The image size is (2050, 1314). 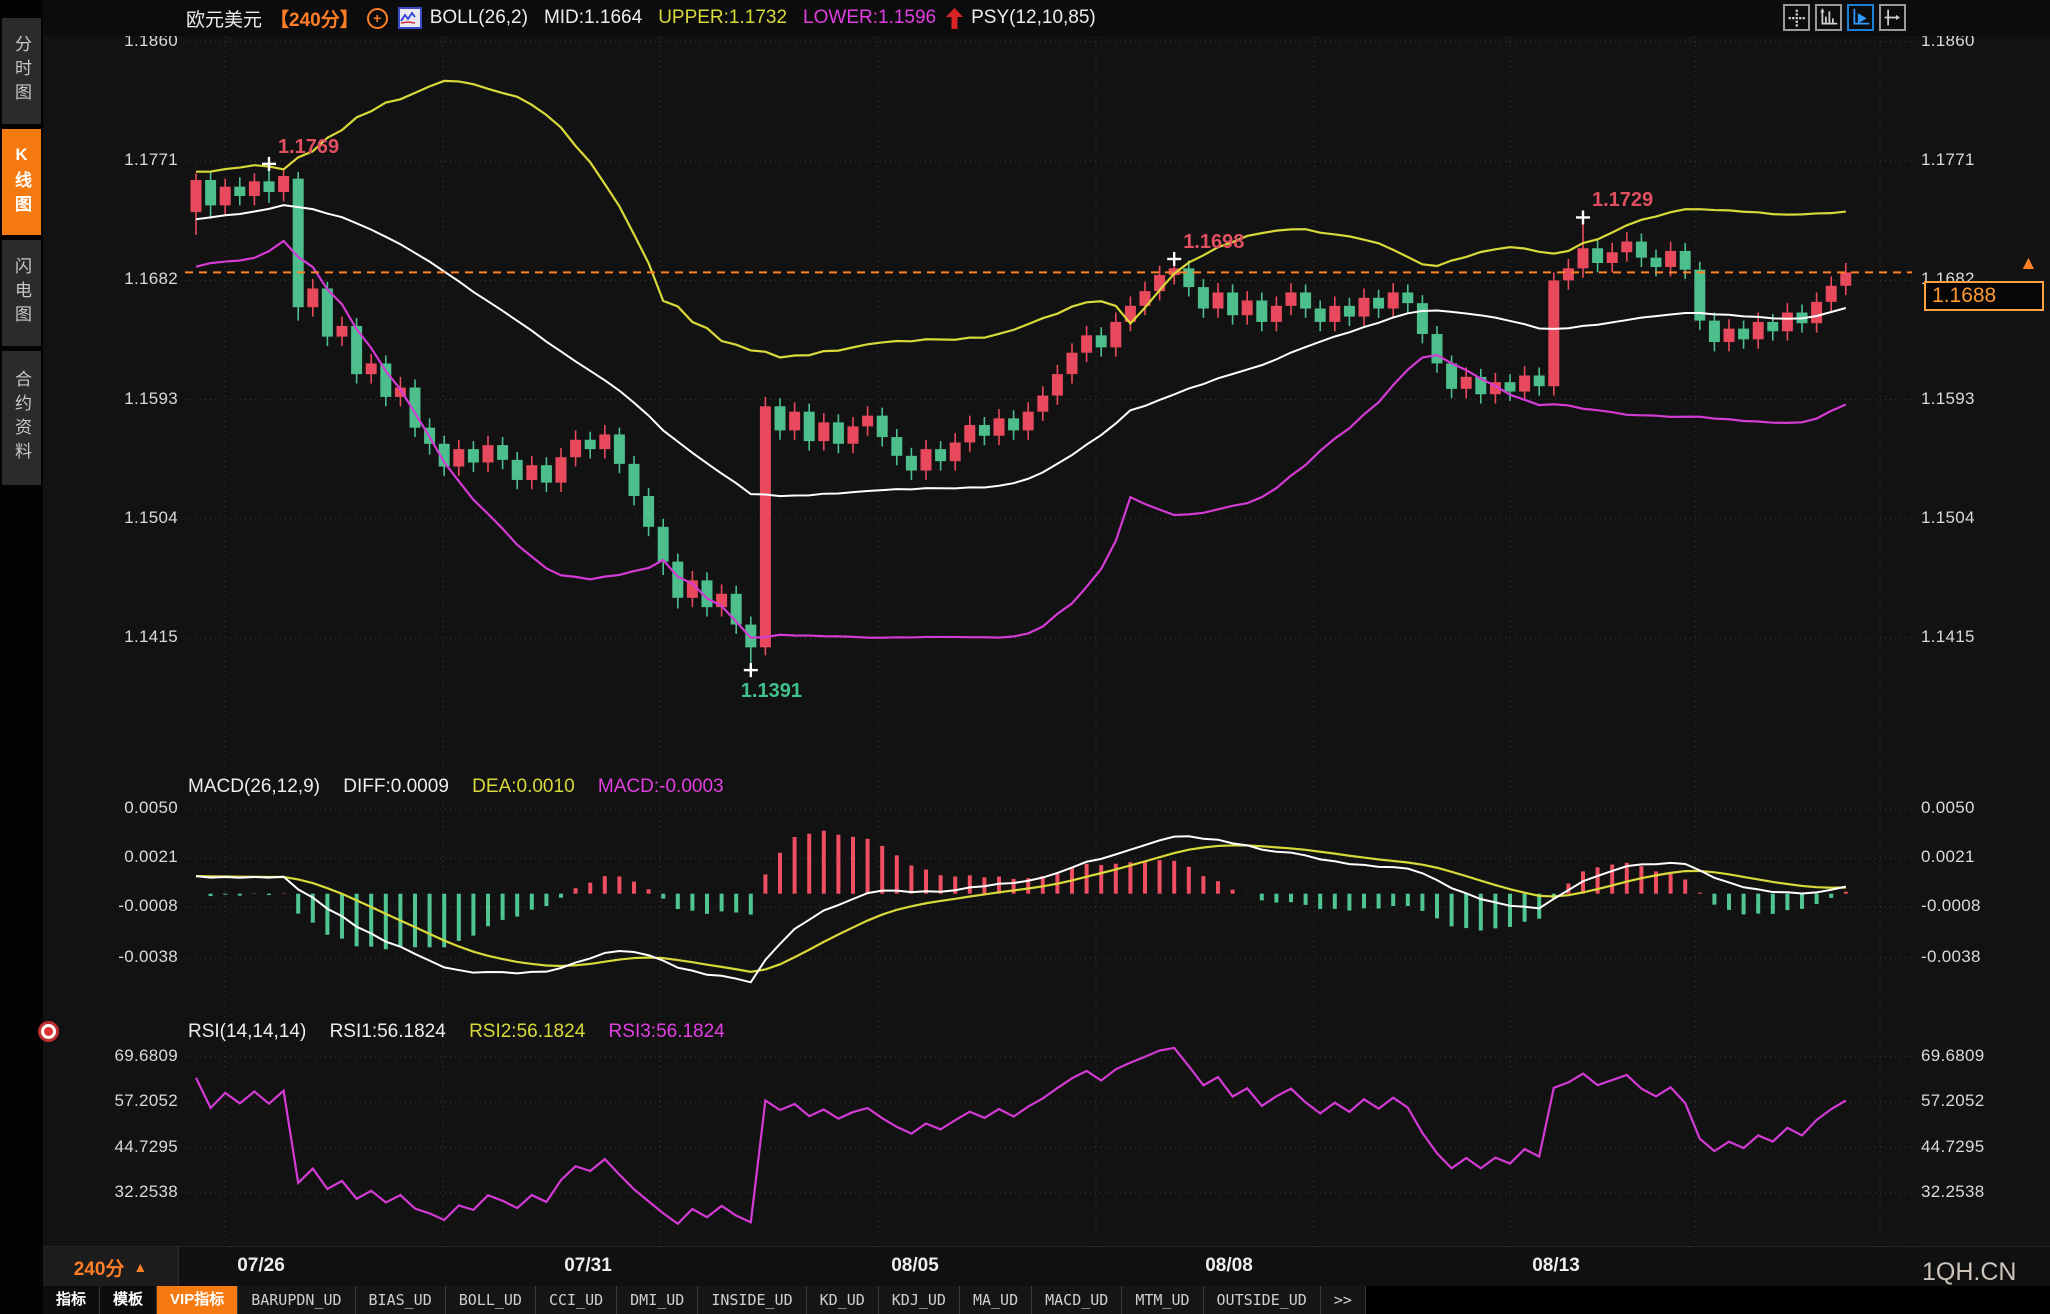 What do you see at coordinates (1796, 17) in the screenshot?
I see `pan-tool-icon` at bounding box center [1796, 17].